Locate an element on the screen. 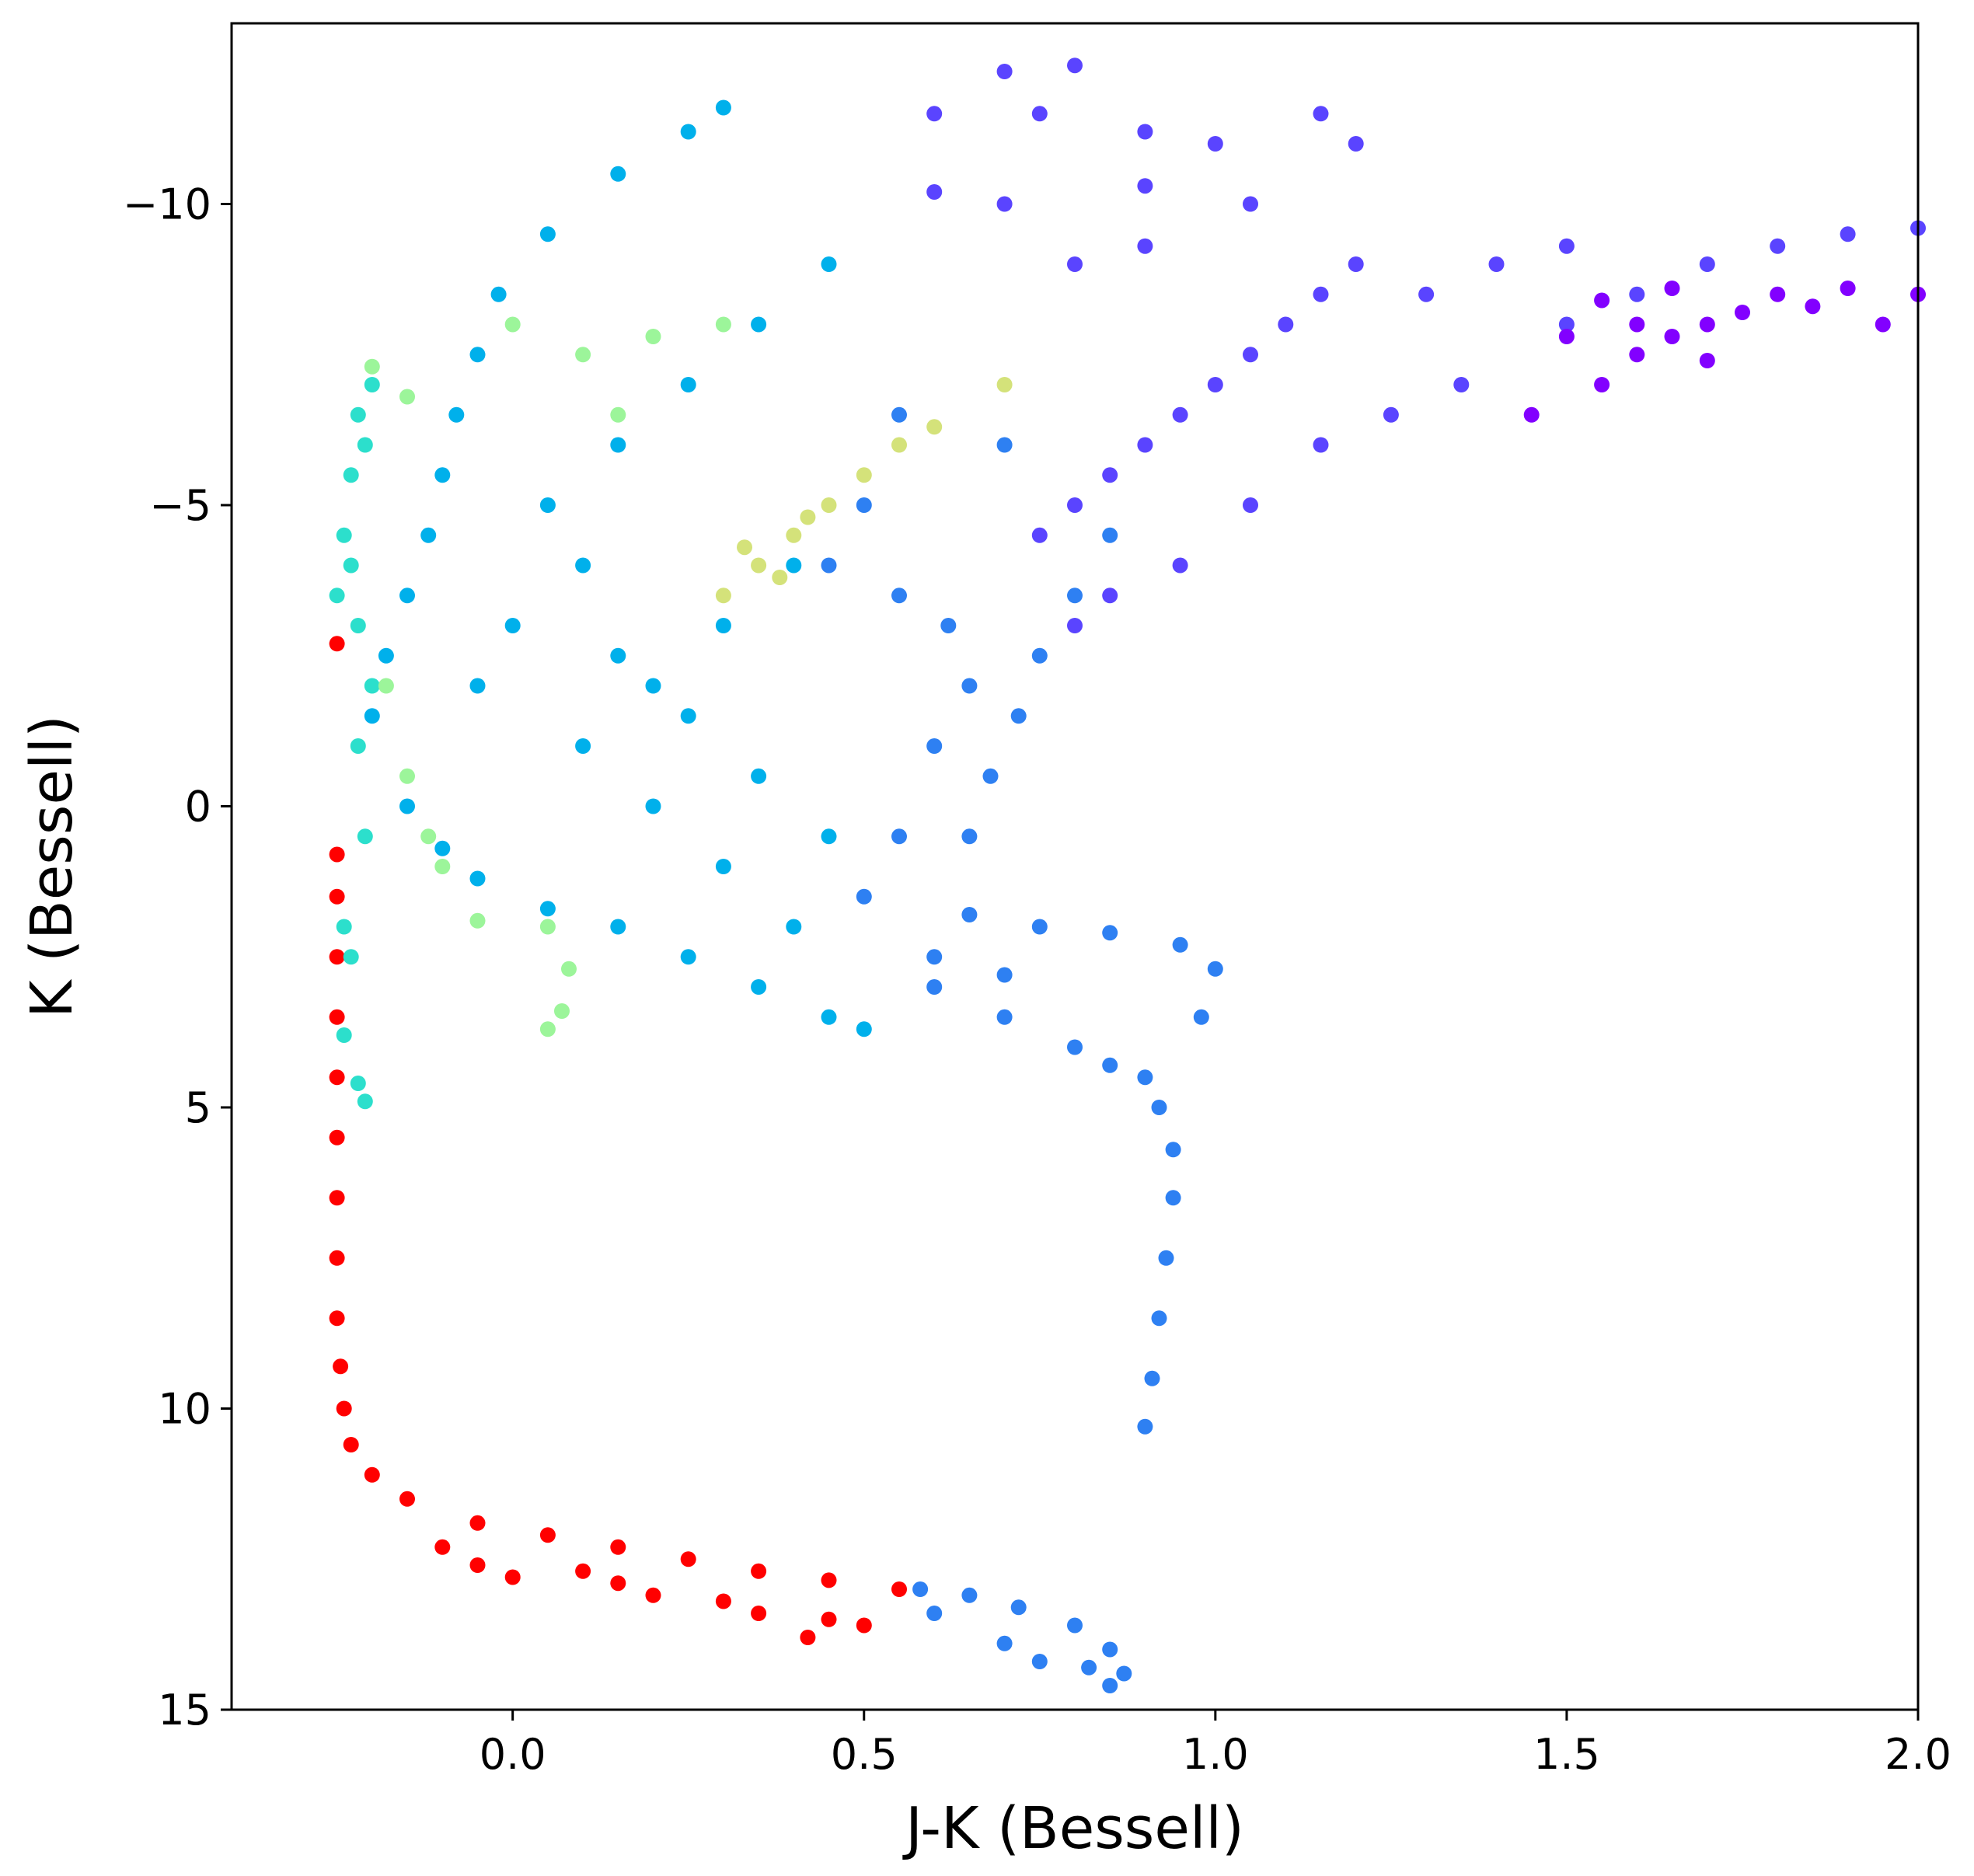 This screenshot has height=1876, width=1974. x-tick-label: 2.0 is located at coordinates (1918, 1754).